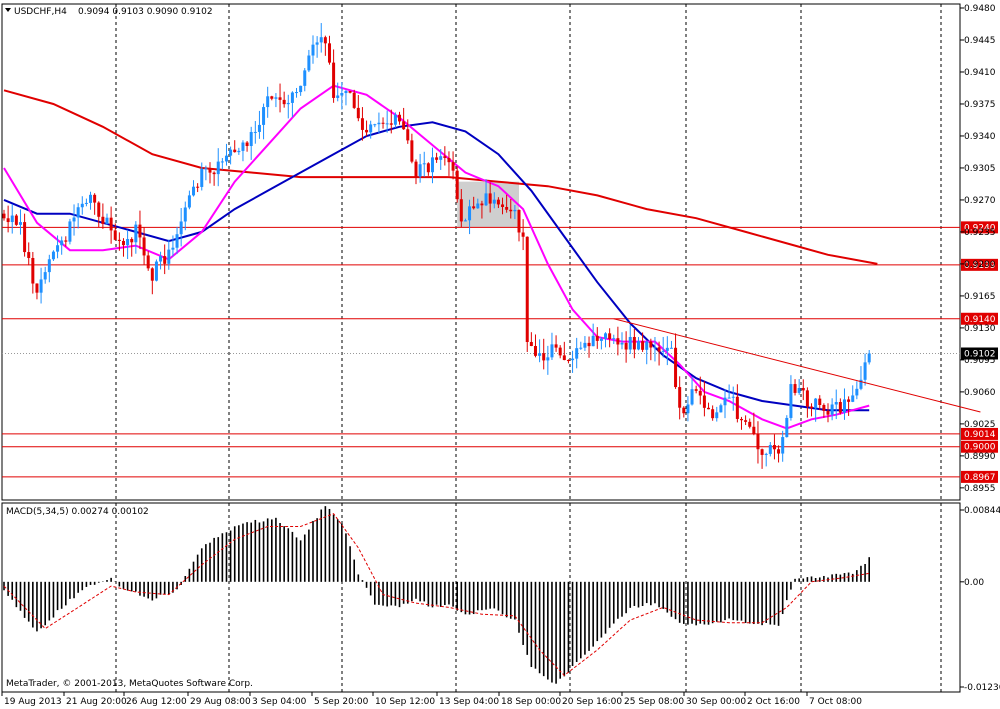 The height and width of the screenshot is (709, 1000). I want to click on level-tag-label: 0.9240, so click(980, 228).